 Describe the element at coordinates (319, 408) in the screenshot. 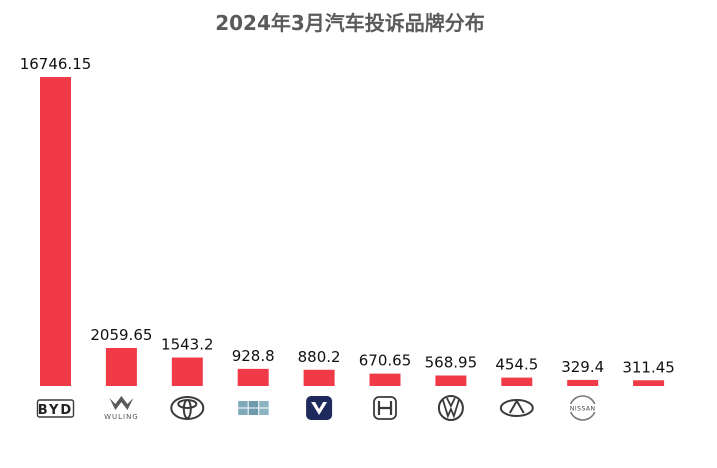

I see `changan-logo-icon` at that location.